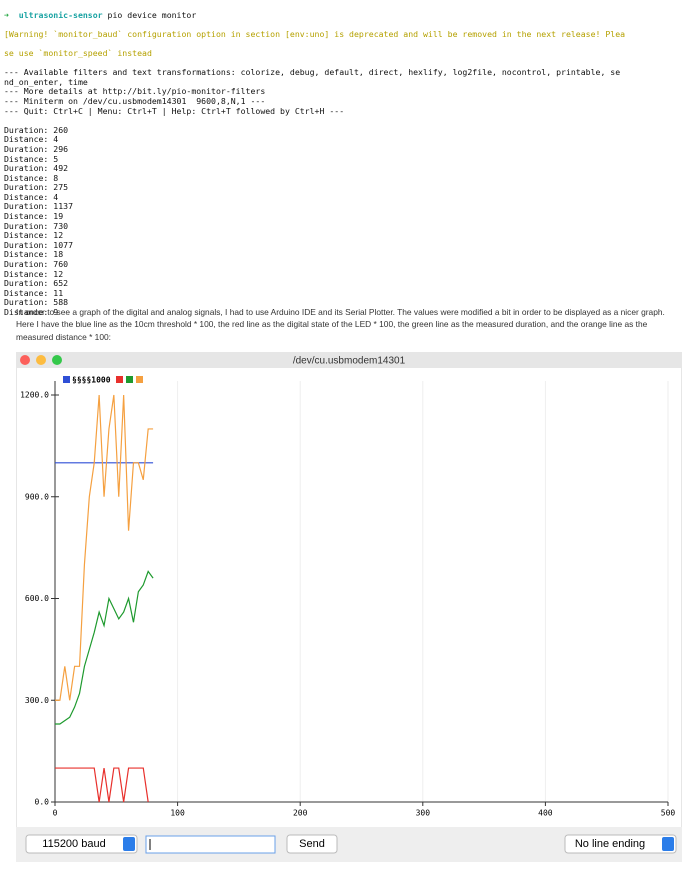 Image resolution: width=697 pixels, height=875 pixels. I want to click on y-tick-label: 0.0, so click(42, 802).